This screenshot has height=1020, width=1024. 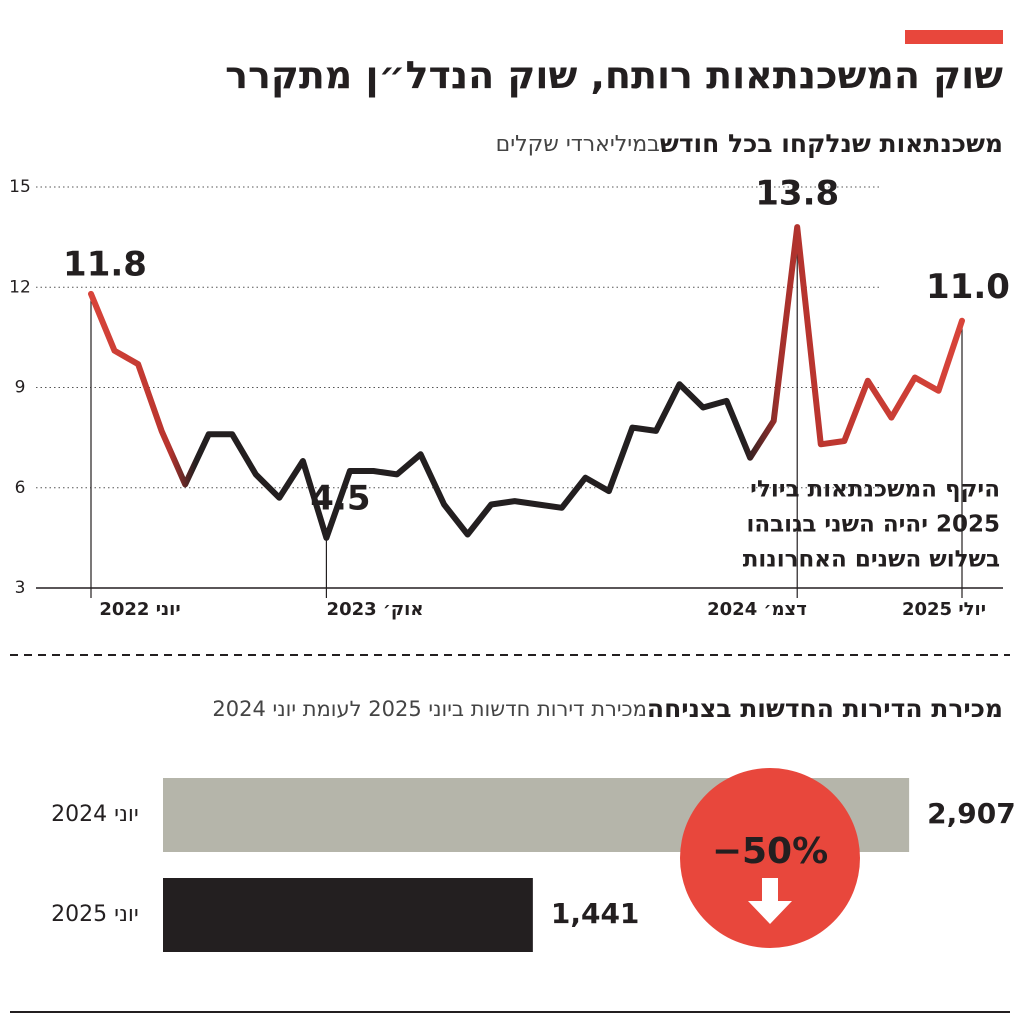 I want to click on y-tick-label: 12, so click(x=20, y=287).